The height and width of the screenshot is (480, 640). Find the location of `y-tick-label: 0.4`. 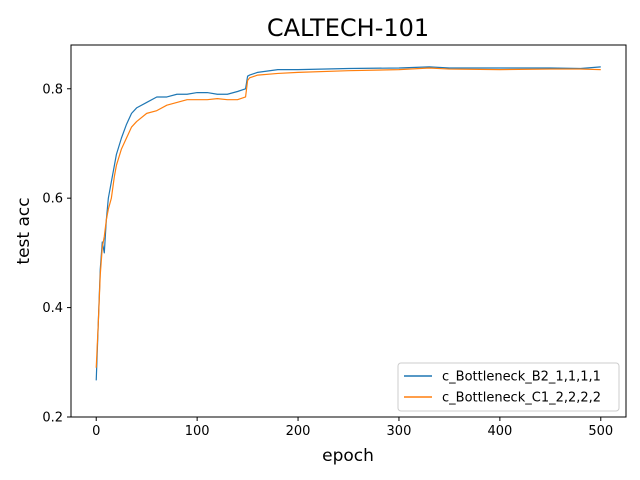

y-tick-label: 0.4 is located at coordinates (52, 308).